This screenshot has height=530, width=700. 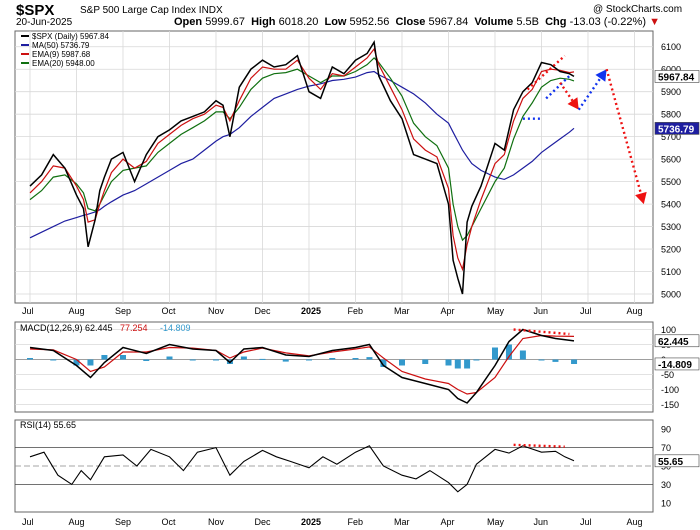 I want to click on macd-last-value-box, so click(x=677, y=341).